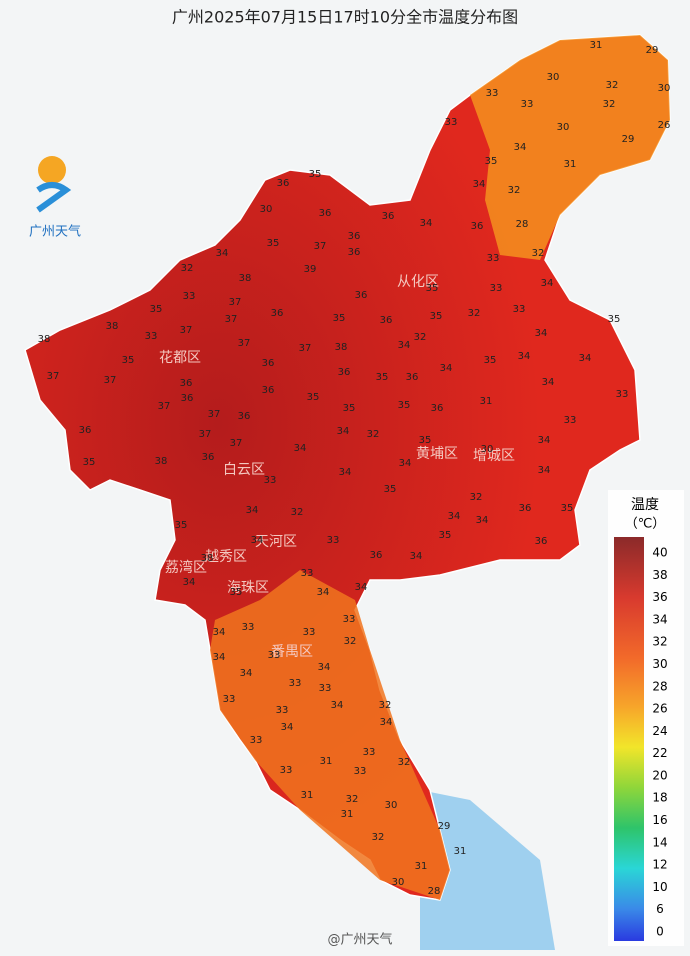  I want to click on watermark: @广州天气, so click(359, 940).